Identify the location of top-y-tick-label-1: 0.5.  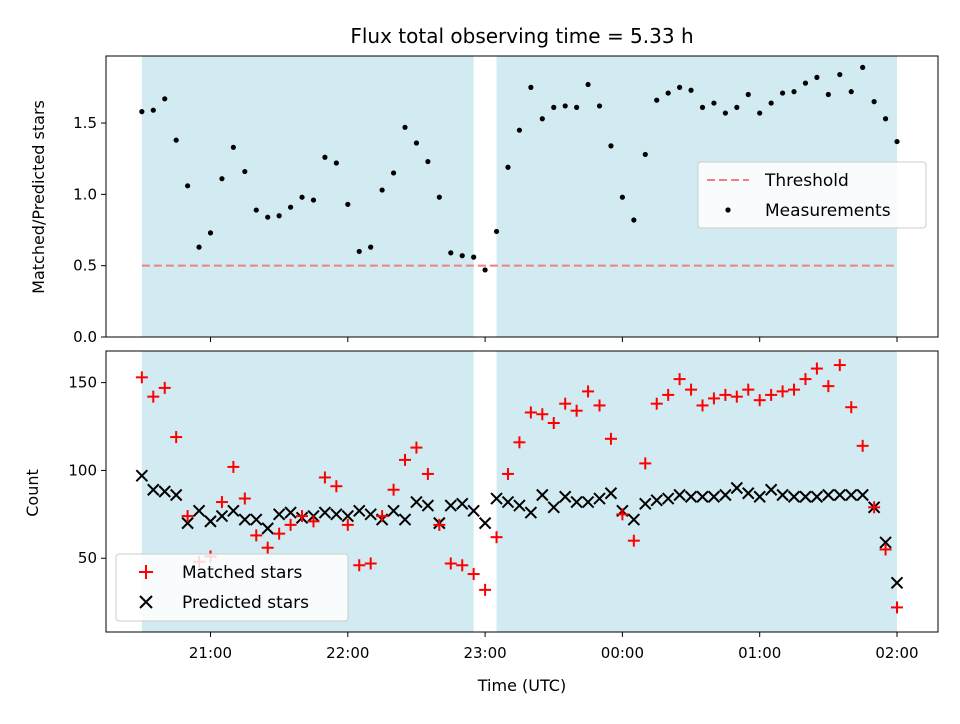
(85, 266).